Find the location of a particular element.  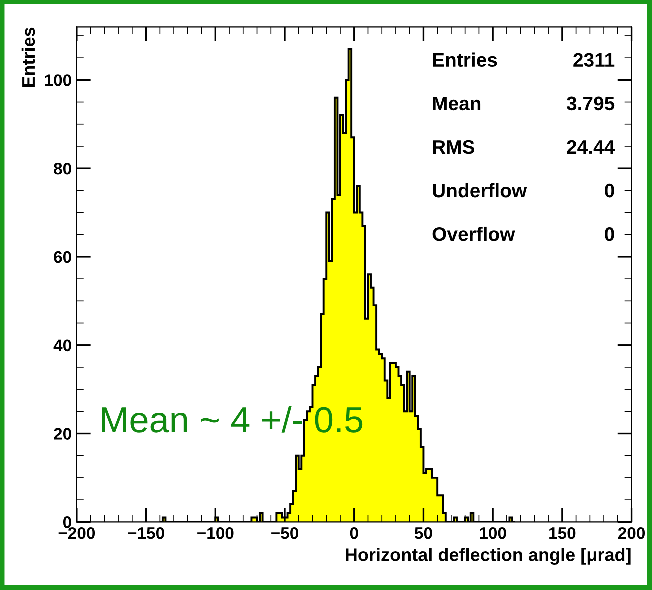

annotation: Underflow is located at coordinates (480, 190).